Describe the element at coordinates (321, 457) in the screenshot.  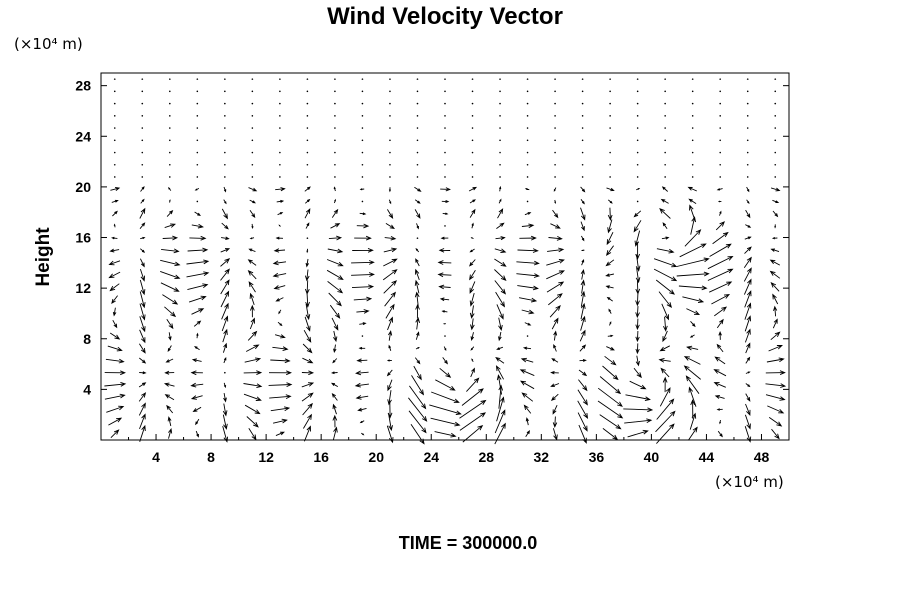
I see `x-tick-label: 16` at that location.